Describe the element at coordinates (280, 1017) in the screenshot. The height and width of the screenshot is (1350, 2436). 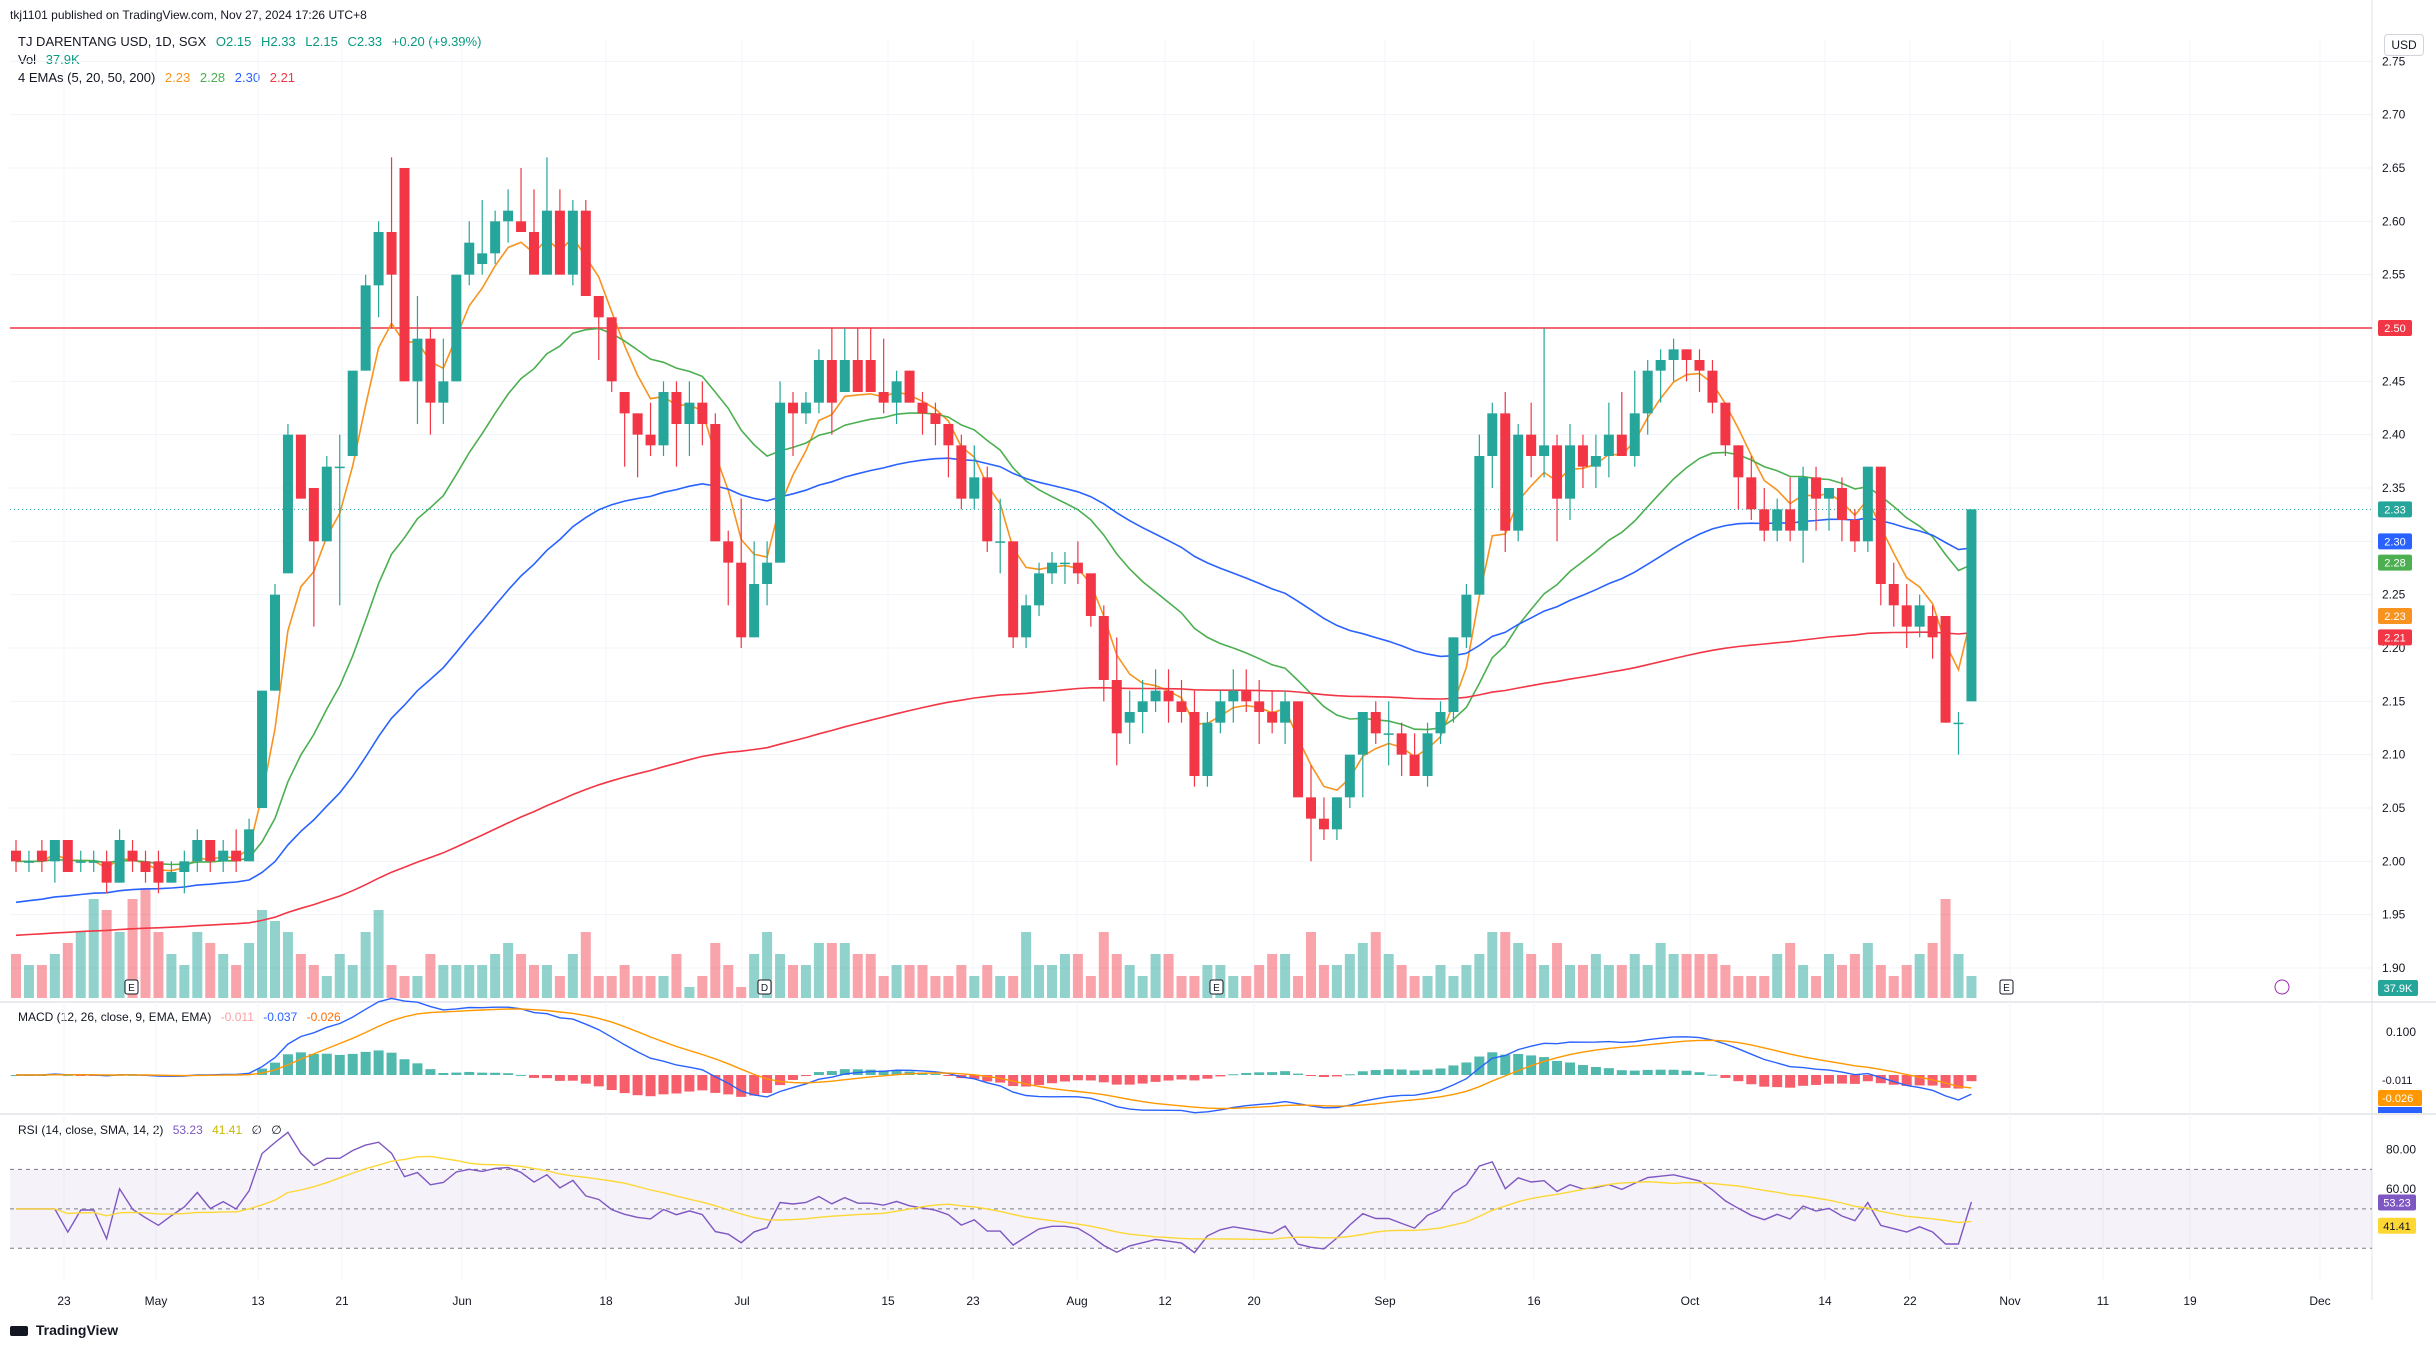
I see `macd-line-value: -0.037` at that location.